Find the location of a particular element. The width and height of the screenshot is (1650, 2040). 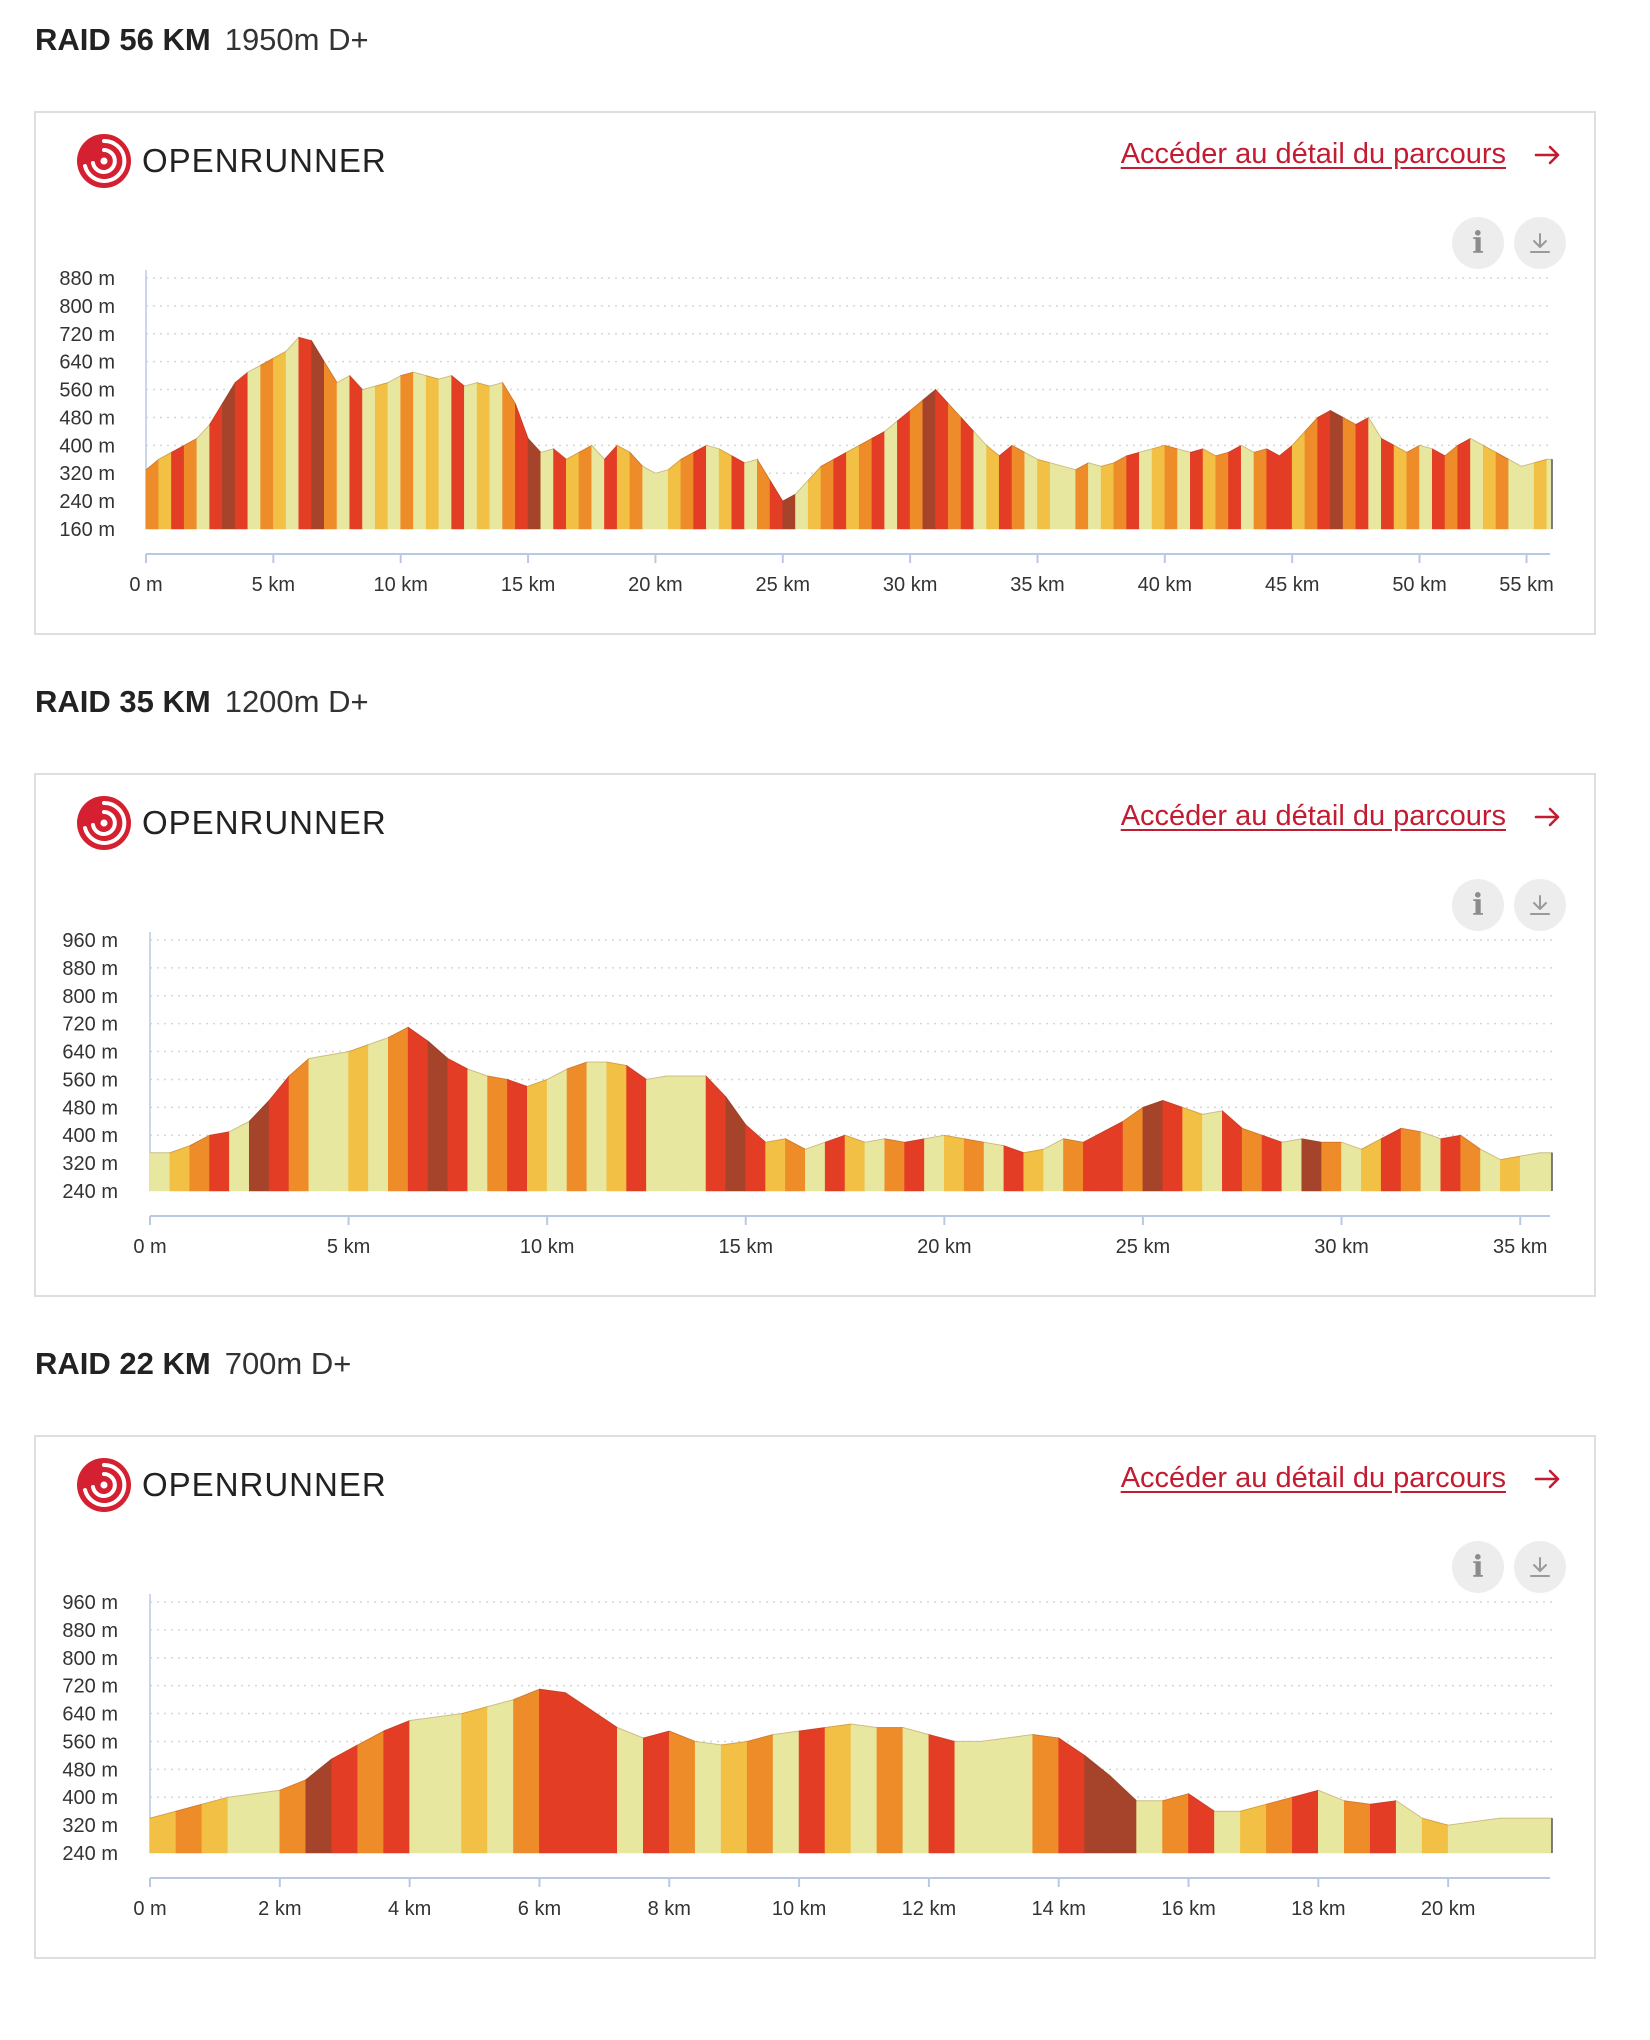

info-icon: i is located at coordinates (1478, 905).